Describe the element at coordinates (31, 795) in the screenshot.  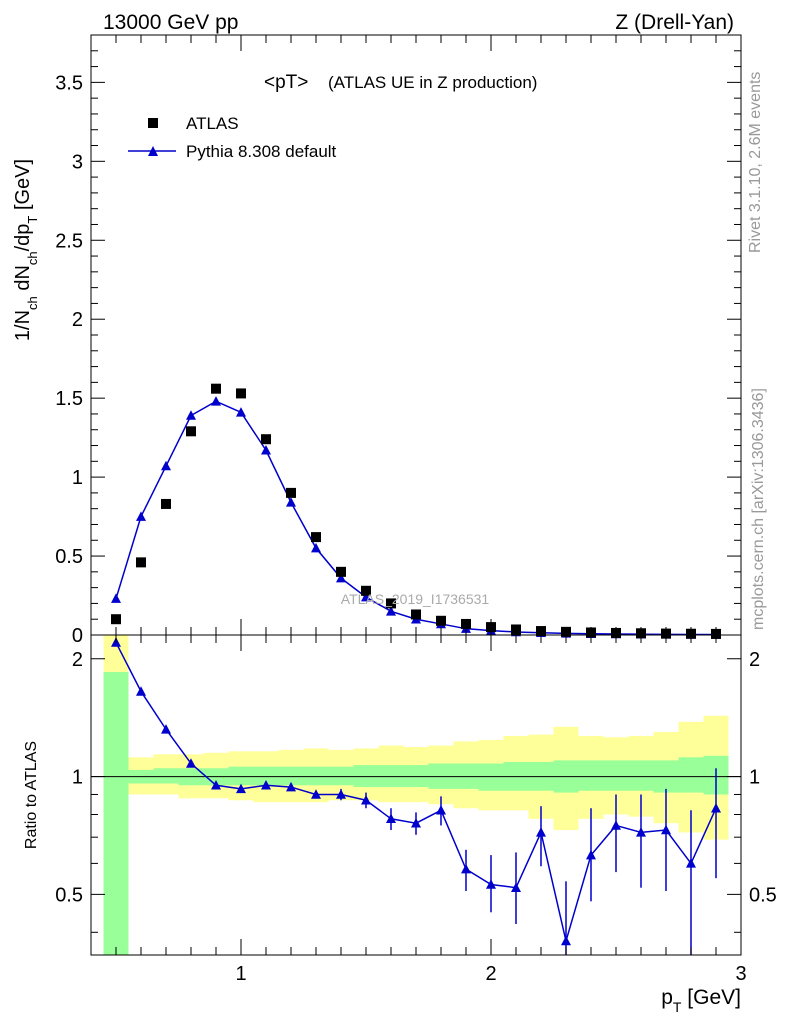
I see `ratio-ylabel: Ratio to ATLAS` at that location.